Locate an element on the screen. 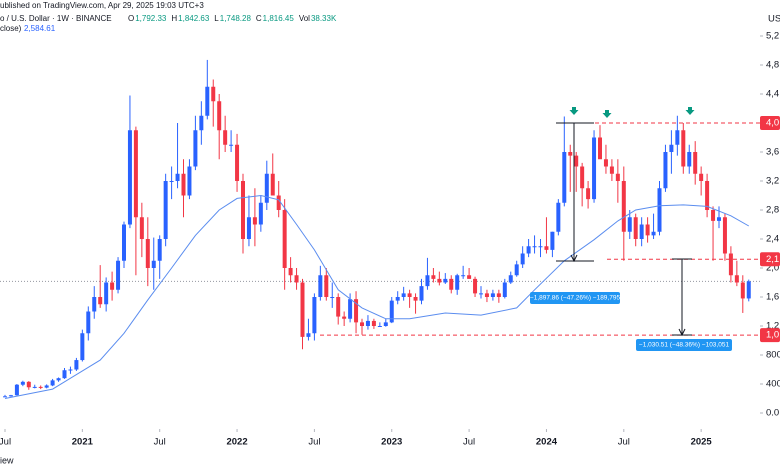 Image resolution: width=780 pixels, height=470 pixels. x-tick-label: 2025 is located at coordinates (702, 442).